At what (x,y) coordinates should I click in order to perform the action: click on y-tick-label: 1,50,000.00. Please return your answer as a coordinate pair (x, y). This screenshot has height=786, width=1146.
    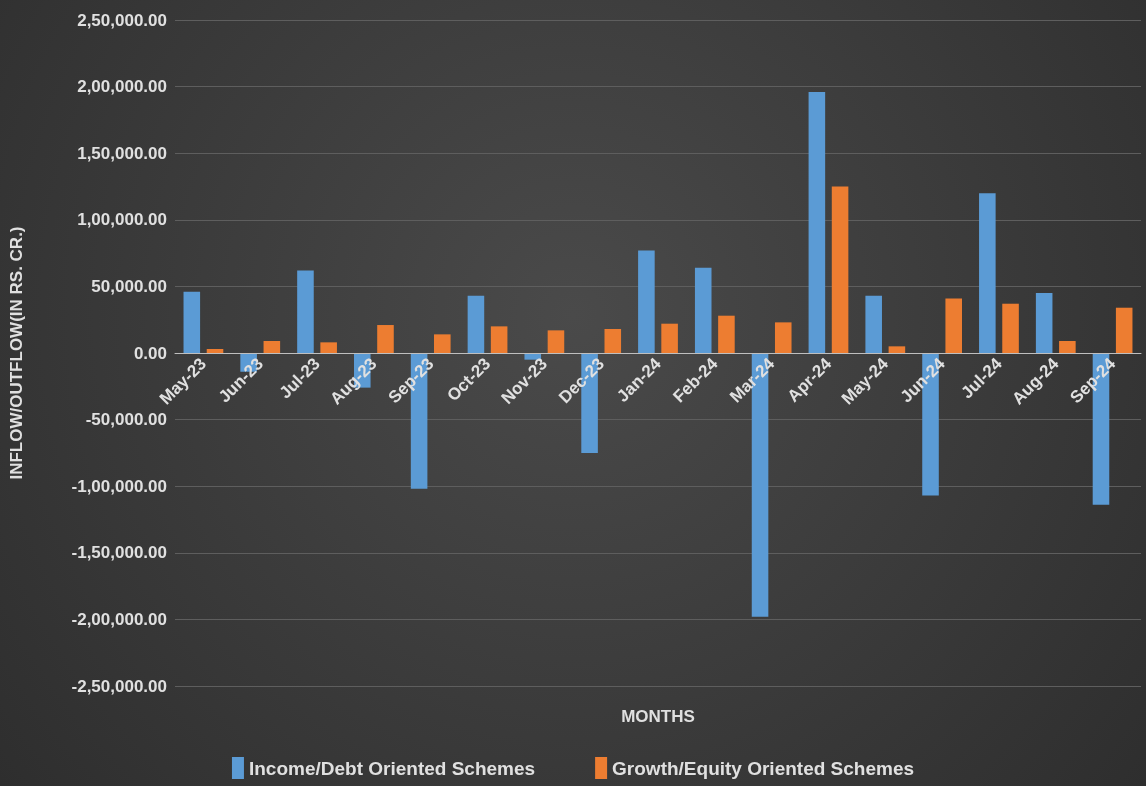
    Looking at the image, I should click on (122, 153).